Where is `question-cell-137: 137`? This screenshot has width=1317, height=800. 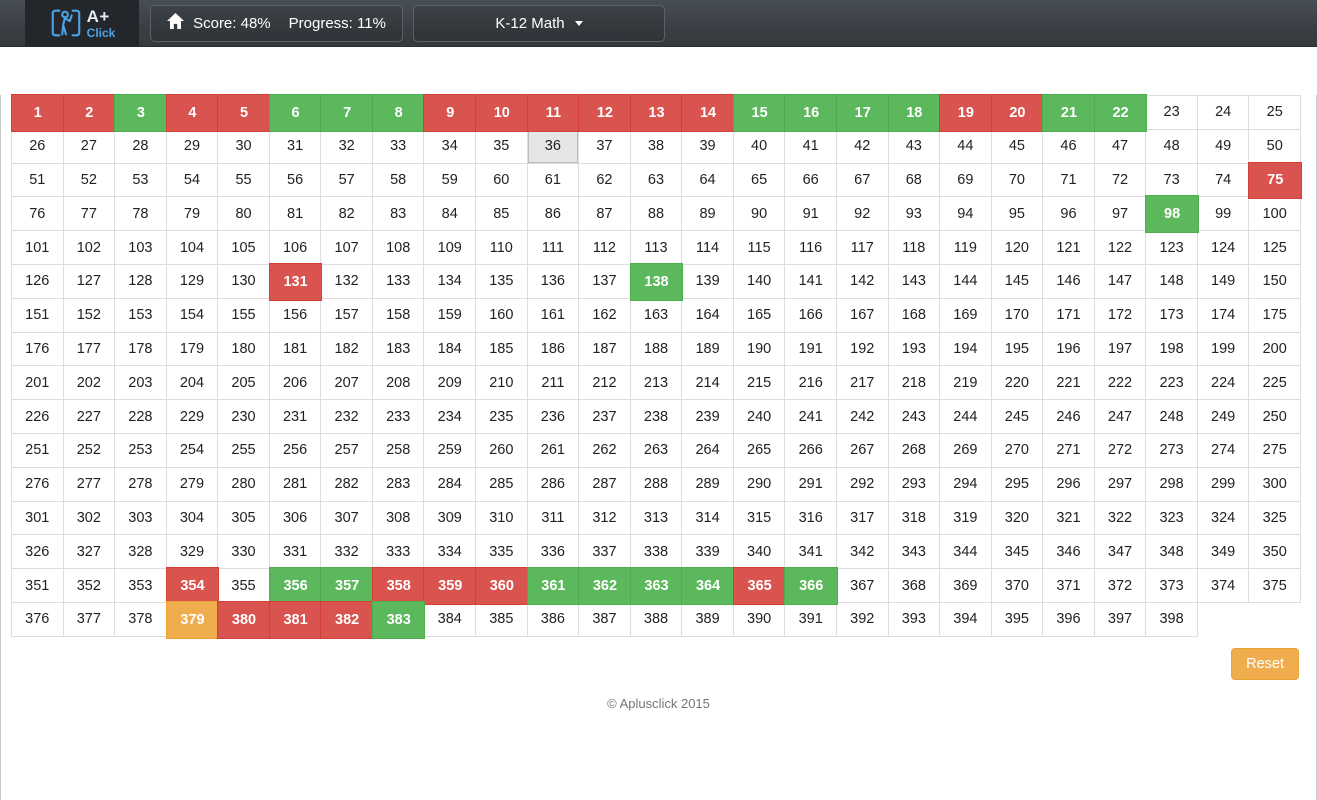 question-cell-137: 137 is located at coordinates (605, 281).